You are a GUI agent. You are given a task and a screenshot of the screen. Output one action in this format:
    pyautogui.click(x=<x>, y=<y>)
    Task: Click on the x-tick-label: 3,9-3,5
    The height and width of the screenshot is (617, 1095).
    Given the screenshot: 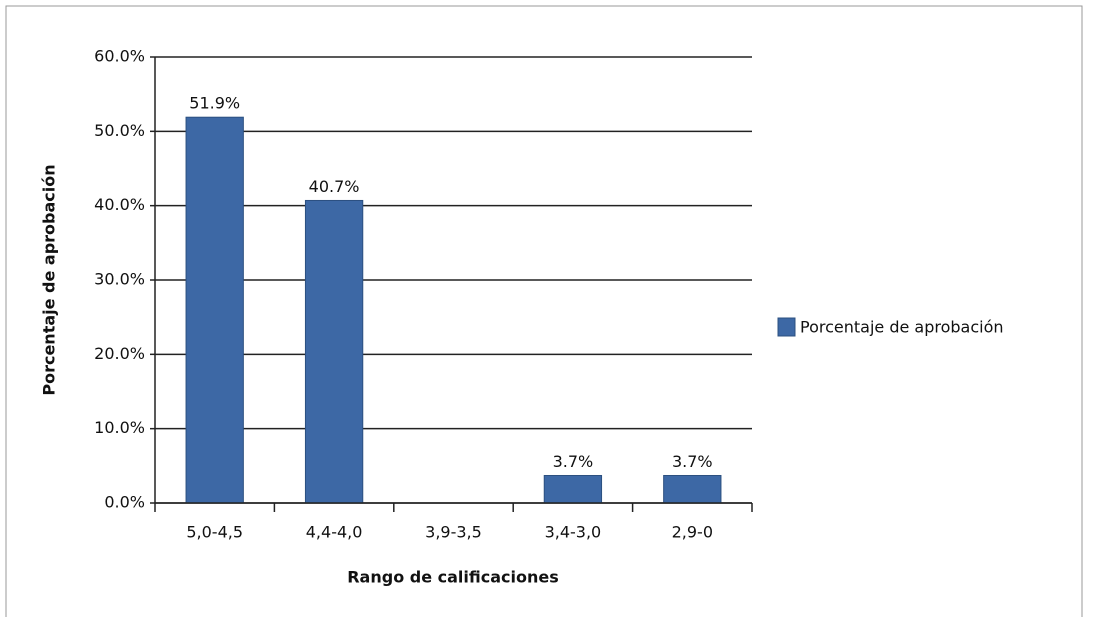 What is the action you would take?
    pyautogui.click(x=453, y=532)
    